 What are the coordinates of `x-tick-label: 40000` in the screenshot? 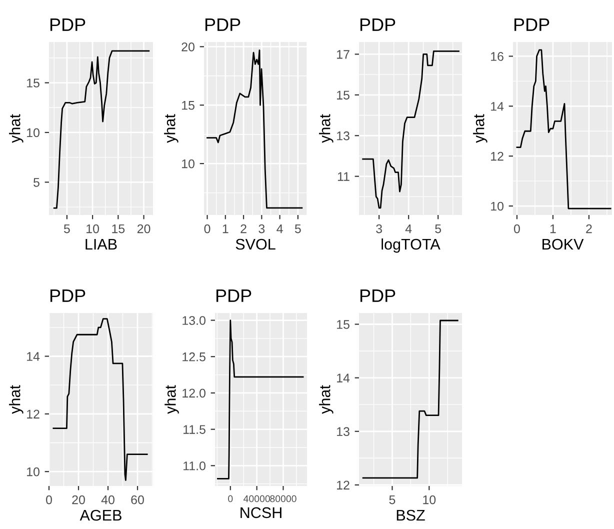 It's located at (257, 498).